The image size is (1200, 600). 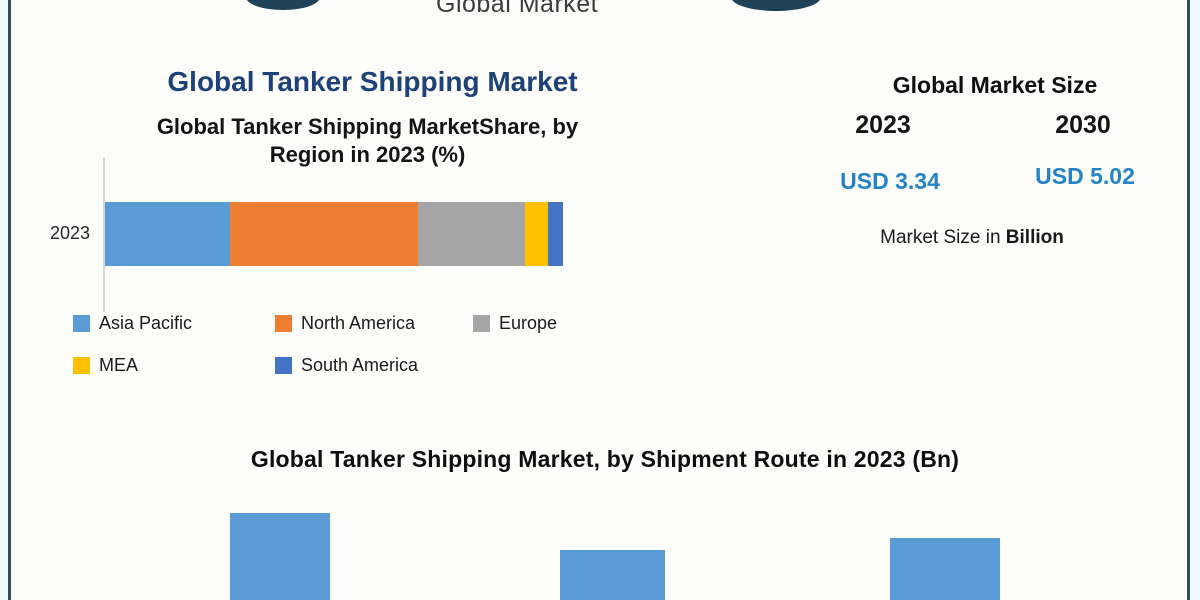 I want to click on year-start-label: 2023, so click(x=883, y=125).